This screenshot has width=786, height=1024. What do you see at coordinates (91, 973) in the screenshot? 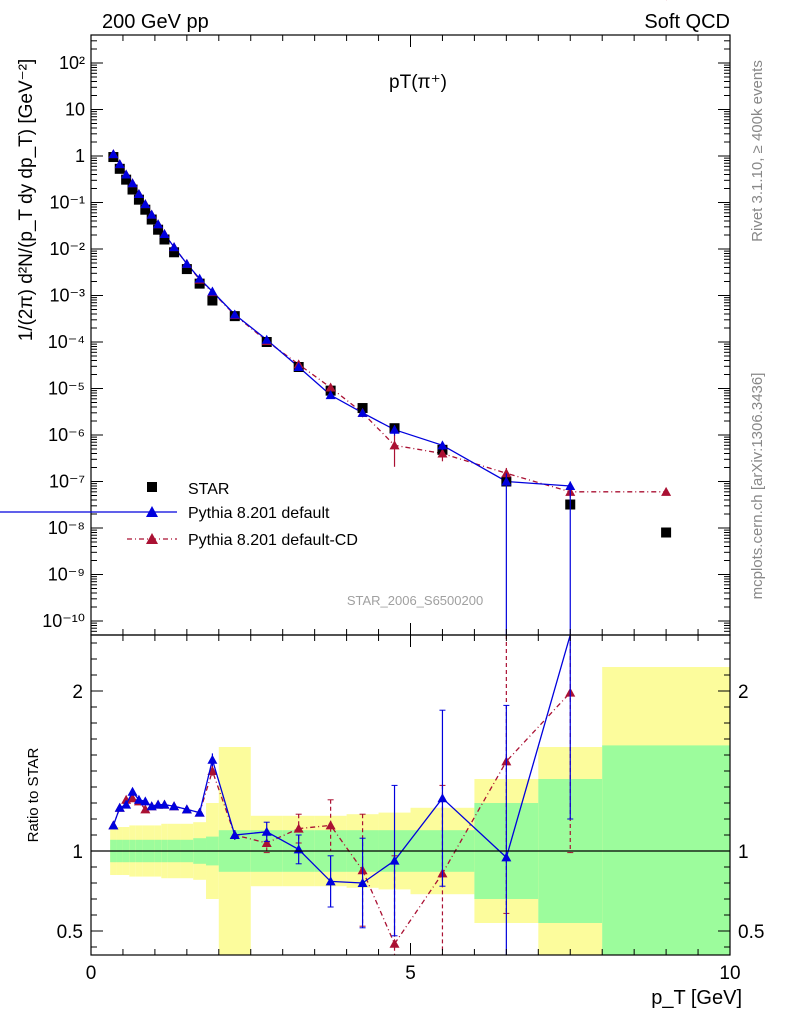
I see `x-tick-label: 0` at bounding box center [91, 973].